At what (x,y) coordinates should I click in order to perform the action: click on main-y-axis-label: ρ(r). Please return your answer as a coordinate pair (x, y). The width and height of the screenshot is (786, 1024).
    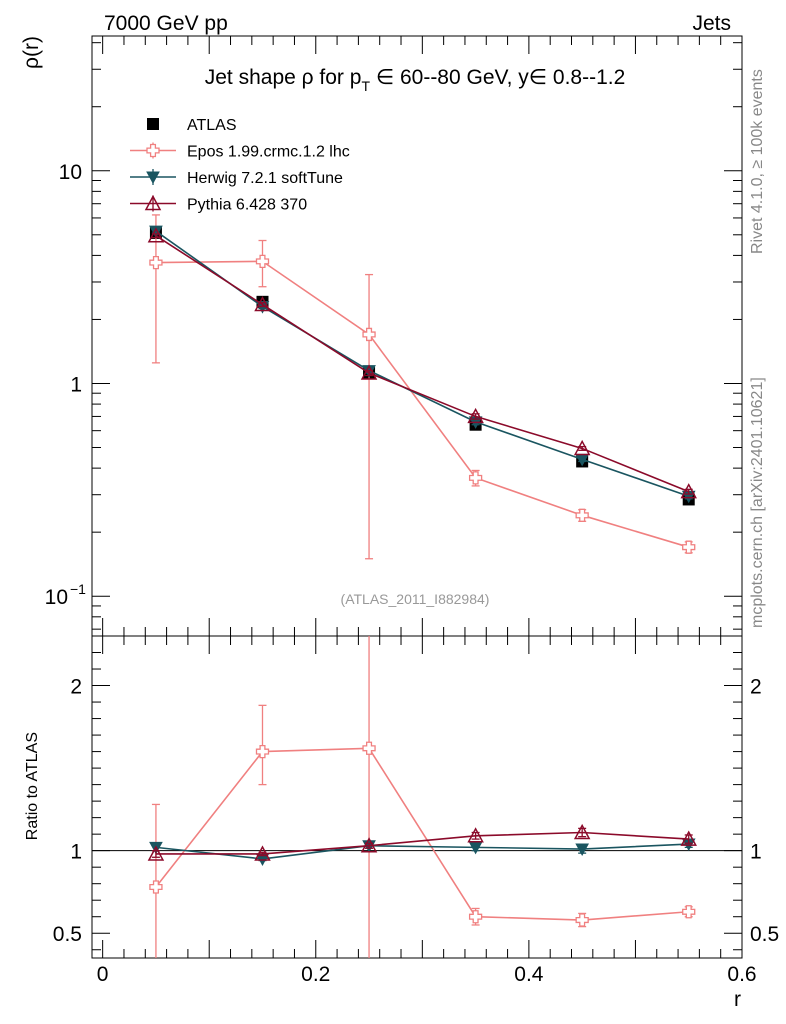
    Looking at the image, I should click on (31, 52).